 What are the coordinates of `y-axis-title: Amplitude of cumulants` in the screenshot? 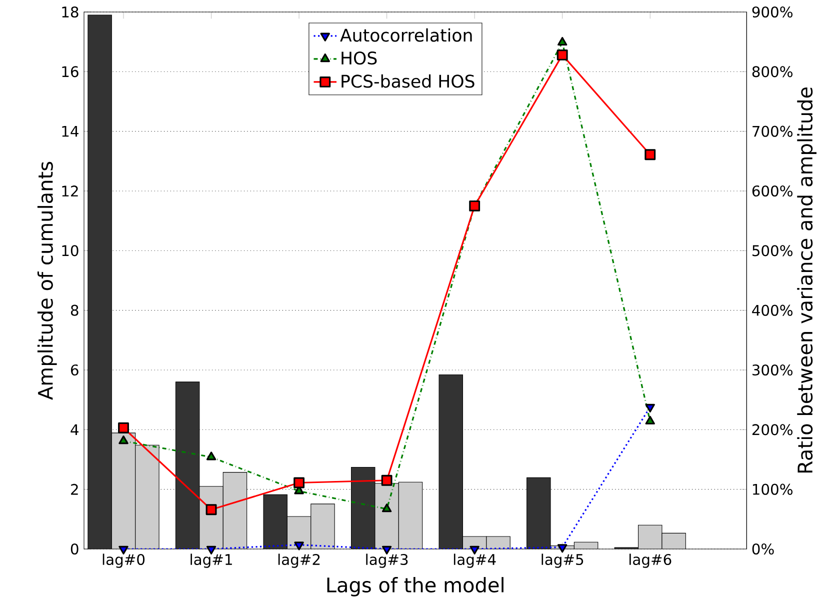 It's located at (47, 281).